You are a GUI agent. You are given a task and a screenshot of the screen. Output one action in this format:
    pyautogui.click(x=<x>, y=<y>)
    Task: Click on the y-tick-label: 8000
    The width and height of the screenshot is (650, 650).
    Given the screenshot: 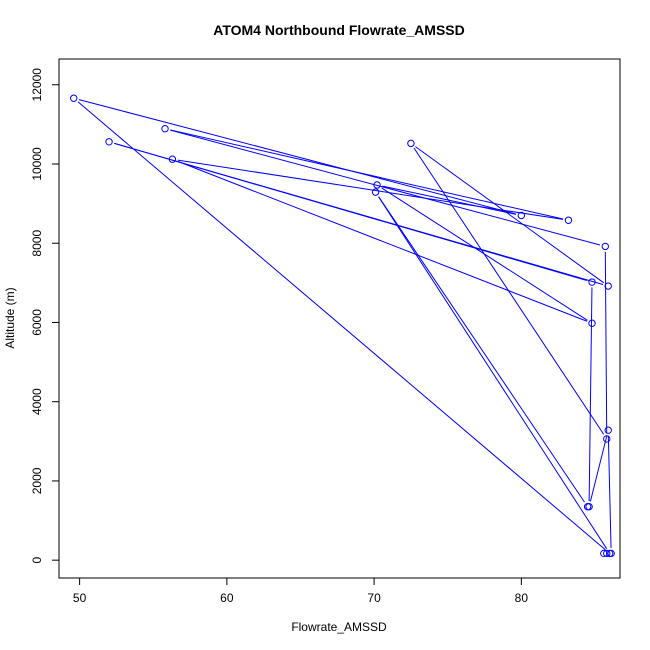 What is the action you would take?
    pyautogui.click(x=37, y=243)
    